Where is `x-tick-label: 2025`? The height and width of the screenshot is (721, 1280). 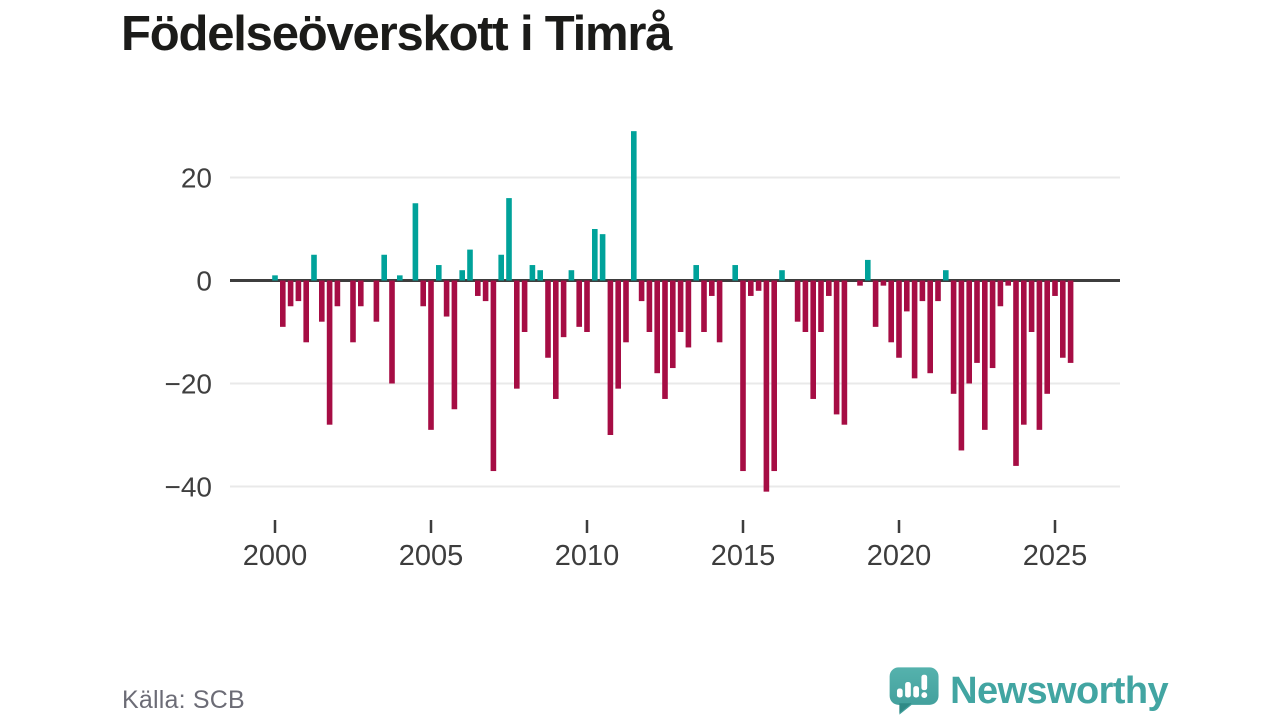
x-tick-label: 2025 is located at coordinates (1055, 556).